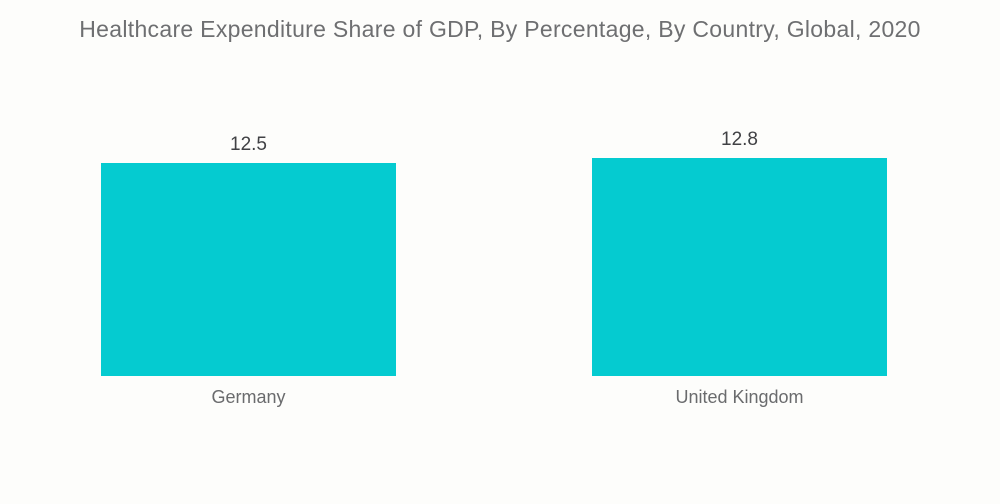  What do you see at coordinates (739, 397) in the screenshot?
I see `category-label-united-kingdom: United Kingdom` at bounding box center [739, 397].